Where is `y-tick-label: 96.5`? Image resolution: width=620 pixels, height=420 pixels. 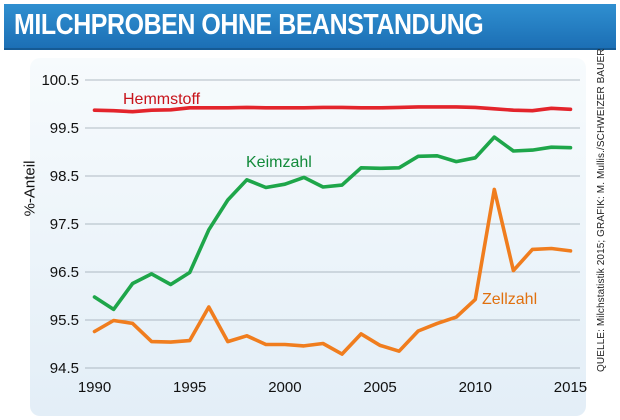 y-tick-label: 96.5 is located at coordinates (64, 272).